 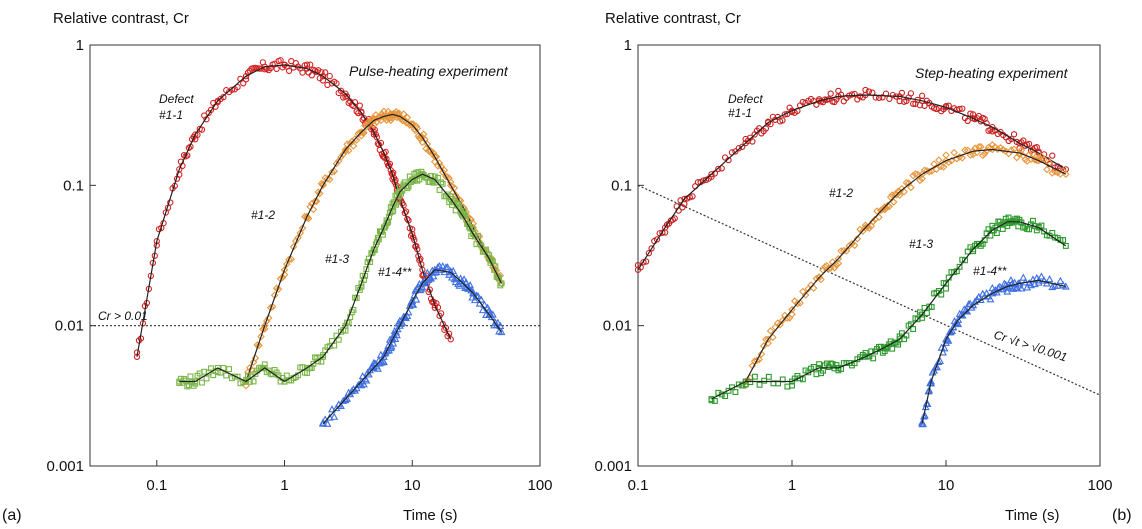 What do you see at coordinates (946, 485) in the screenshot?
I see `x-tick-label: 10` at bounding box center [946, 485].